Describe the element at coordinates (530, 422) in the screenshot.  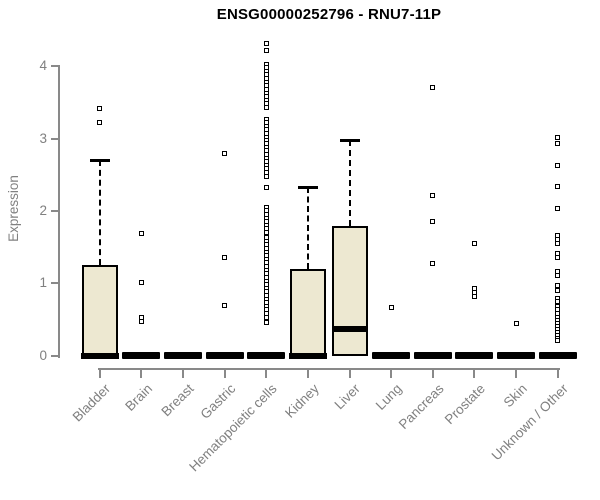
I see `x-tick-label: Unknown / Other` at that location.